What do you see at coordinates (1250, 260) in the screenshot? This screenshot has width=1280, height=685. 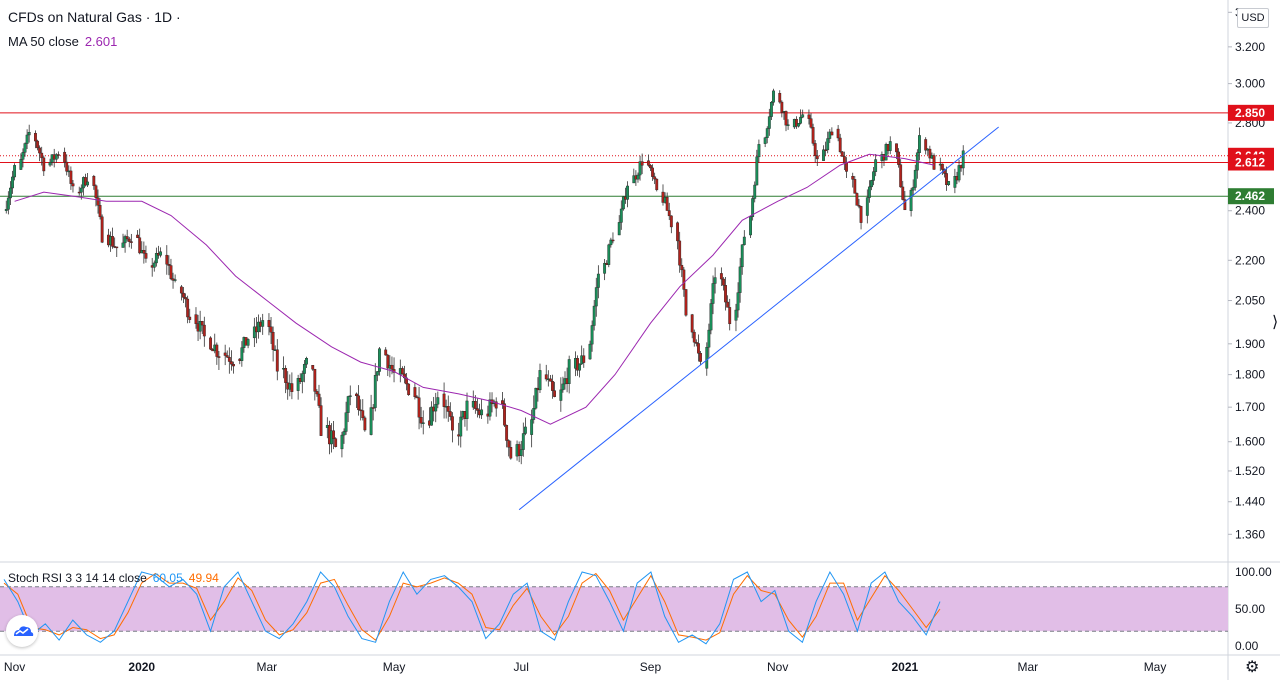 I see `price-tick-label: 2.200` at bounding box center [1250, 260].